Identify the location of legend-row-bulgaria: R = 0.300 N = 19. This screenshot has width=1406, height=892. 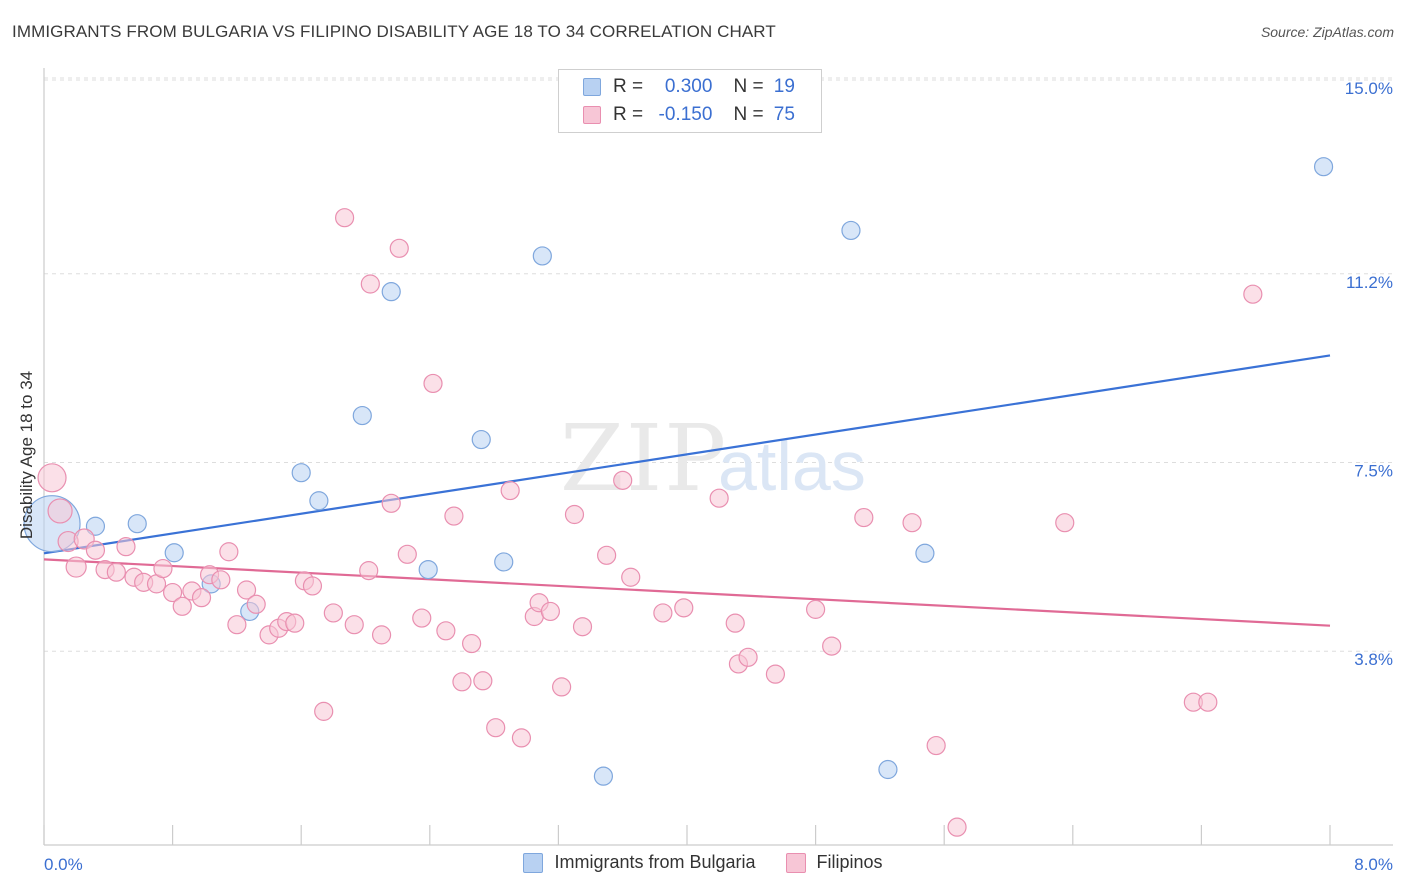
(689, 87).